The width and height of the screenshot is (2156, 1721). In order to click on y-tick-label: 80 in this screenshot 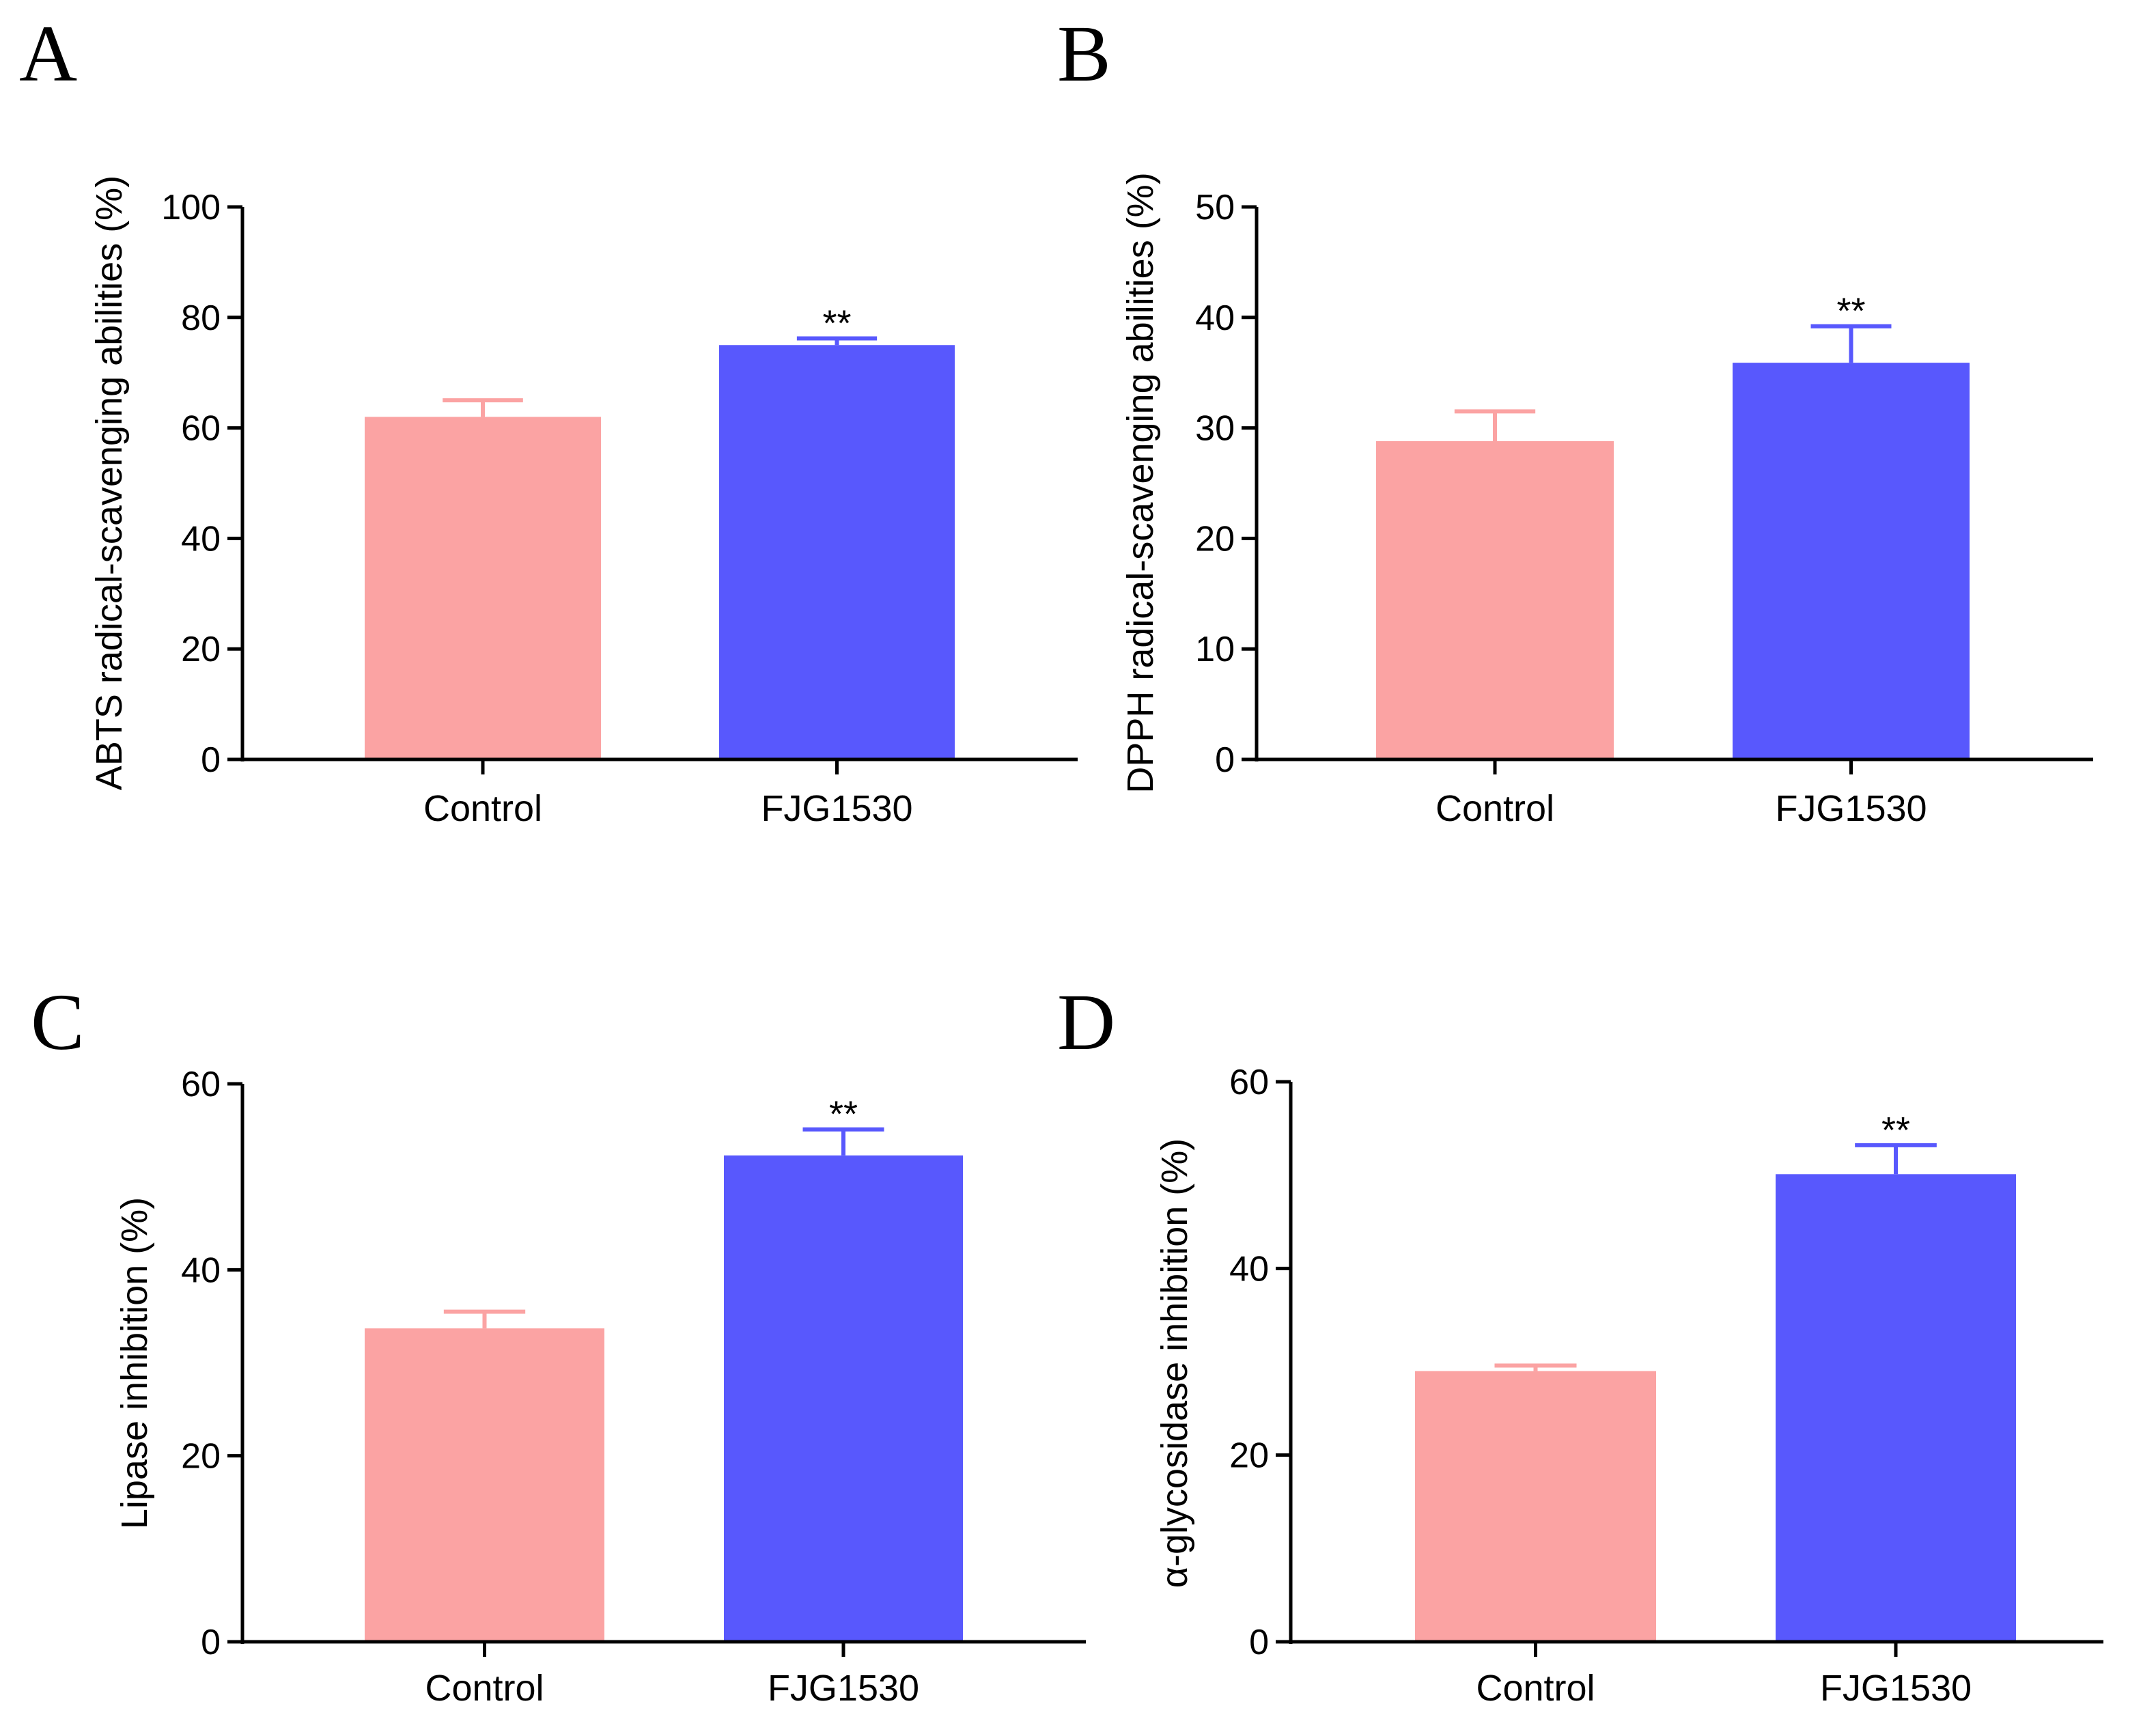, I will do `click(201, 318)`.